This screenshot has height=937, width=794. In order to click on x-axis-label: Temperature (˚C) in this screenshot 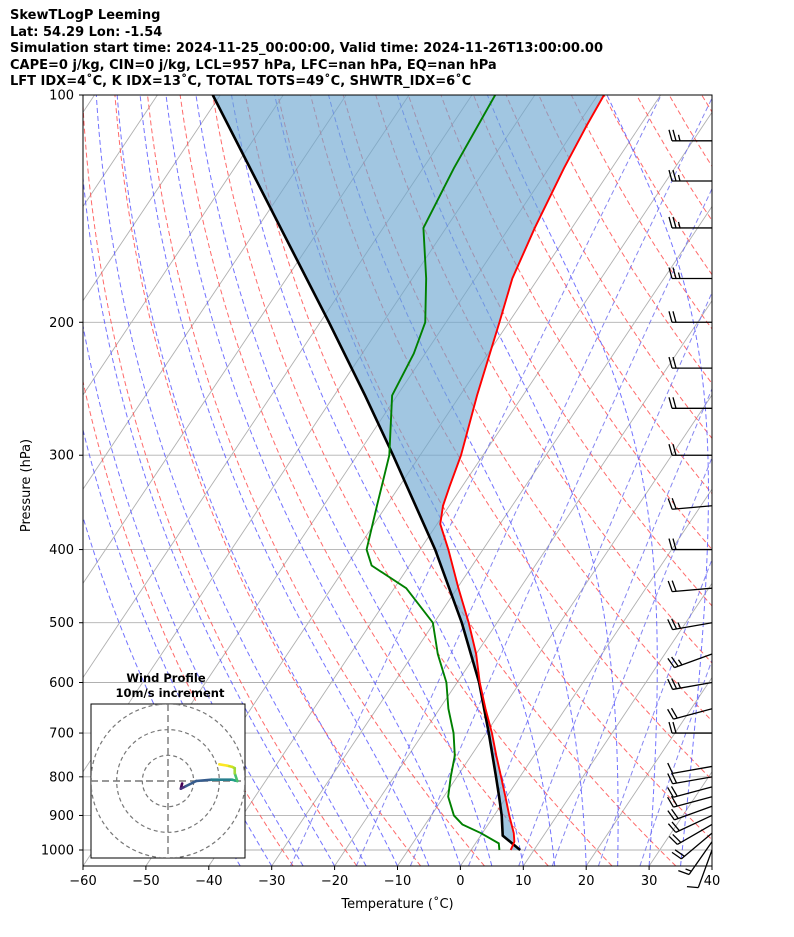, I will do `click(396, 904)`.